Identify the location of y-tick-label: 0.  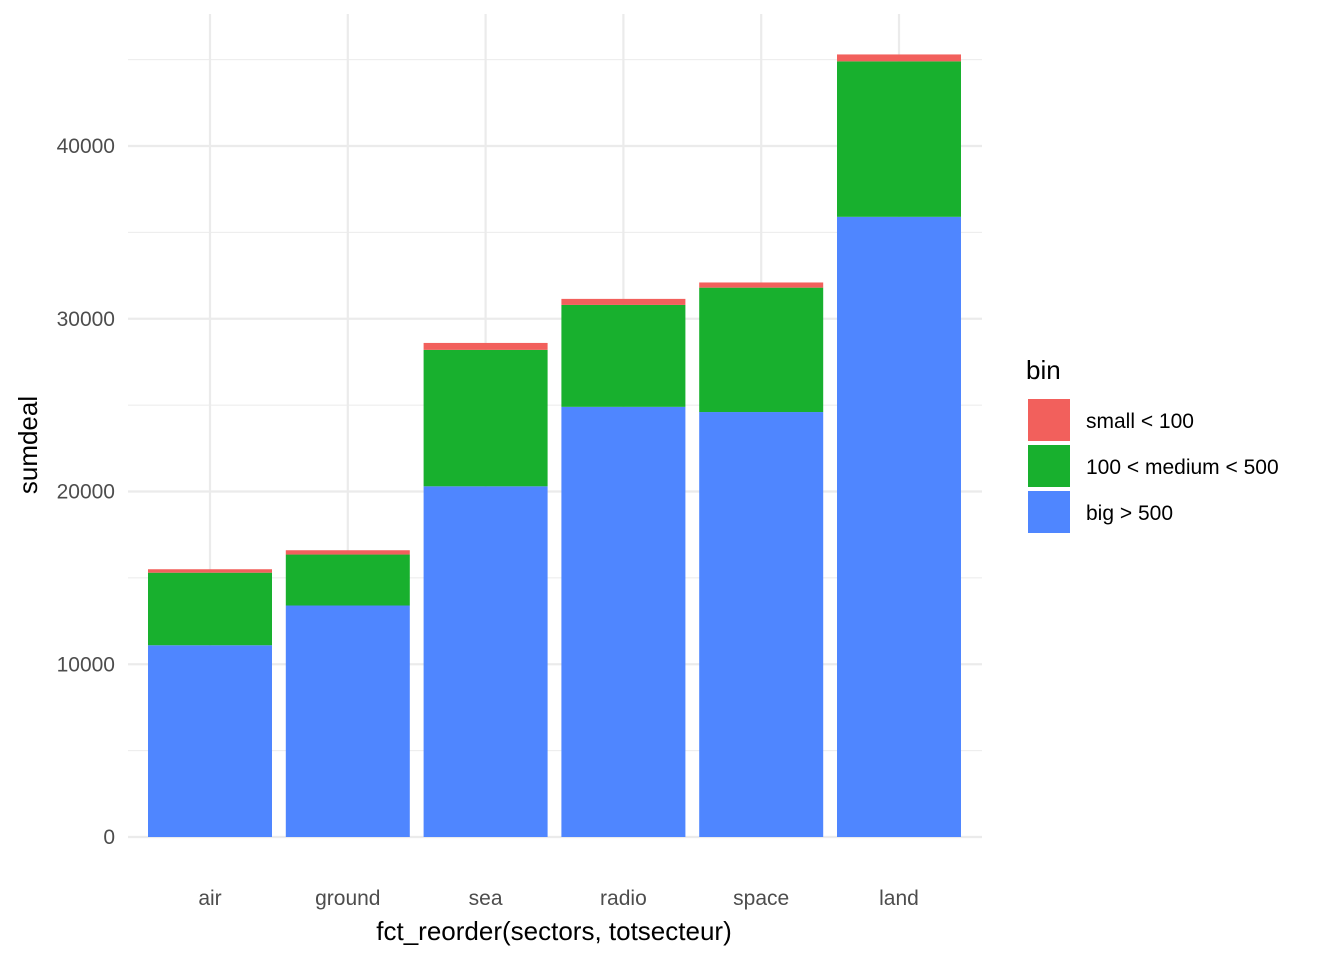
(109, 837).